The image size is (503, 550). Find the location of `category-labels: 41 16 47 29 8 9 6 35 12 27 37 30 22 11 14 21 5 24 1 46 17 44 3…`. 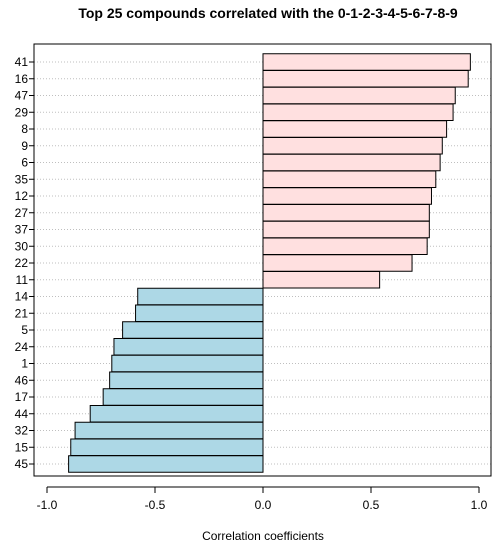

category-labels: 41 16 47 29 8 9 6 35 12 27 37 30 22 11 14 21 5 24 1 46 17 44 3… is located at coordinates (24, 263).